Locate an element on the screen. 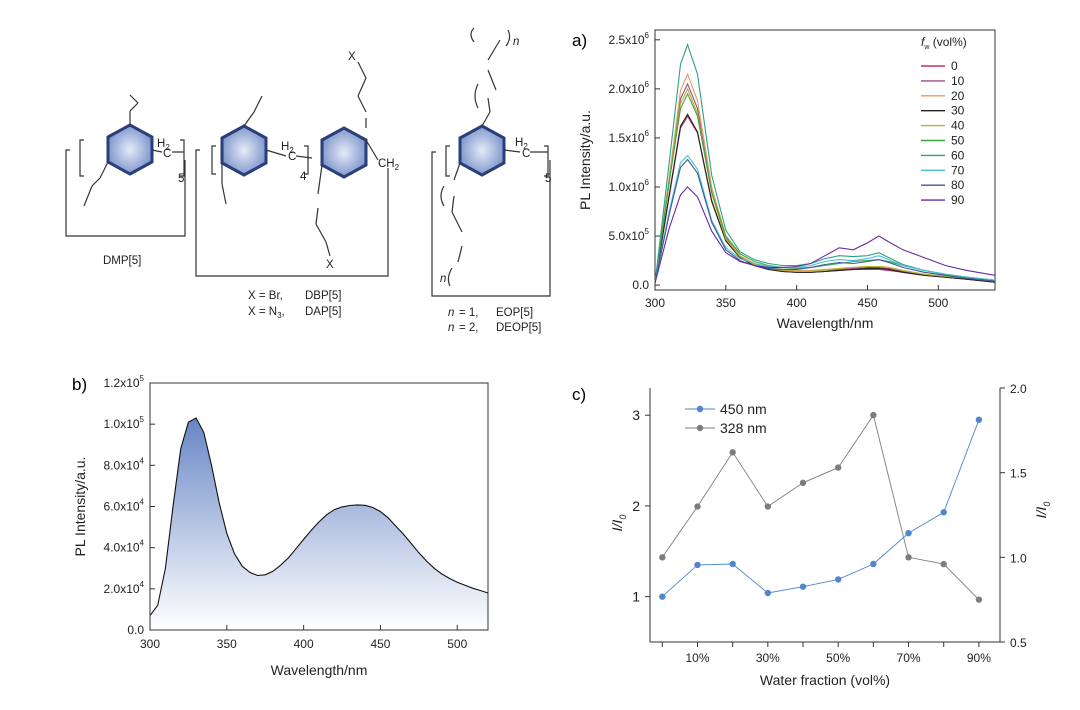  y-tick-label: 4.0x10⁴ is located at coordinates (124, 547).